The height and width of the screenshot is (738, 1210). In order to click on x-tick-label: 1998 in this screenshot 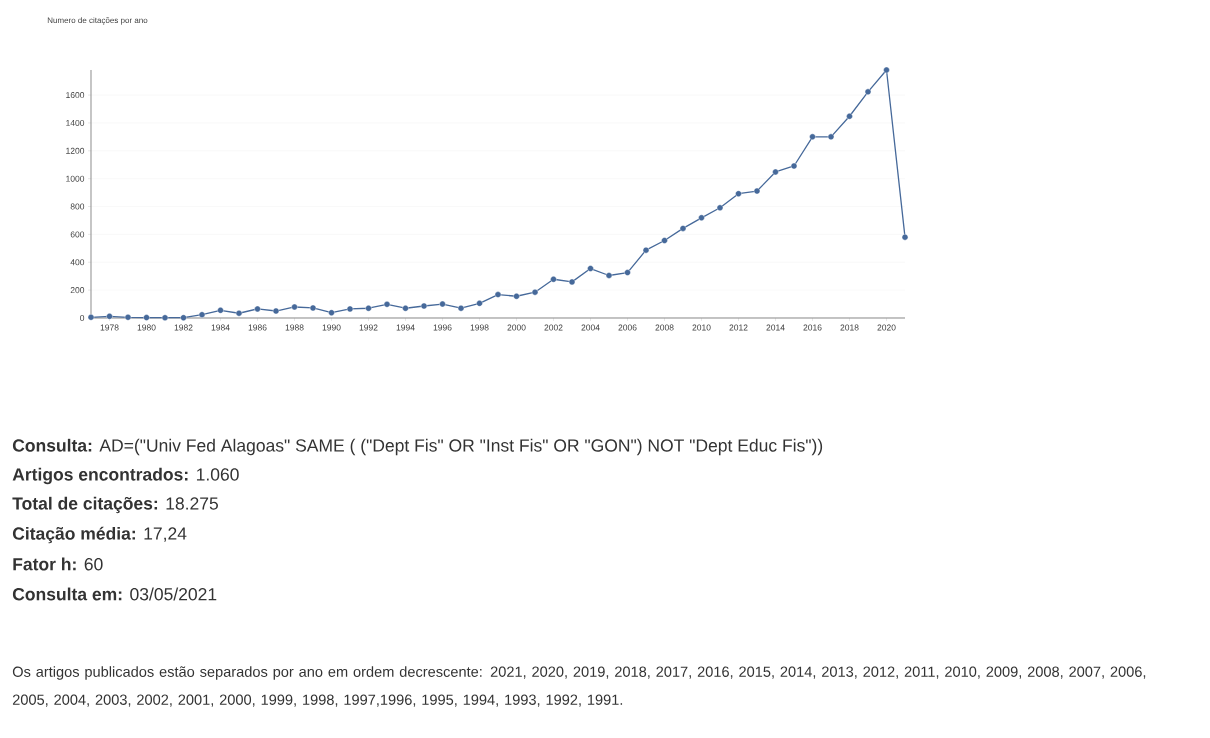, I will do `click(479, 327)`.